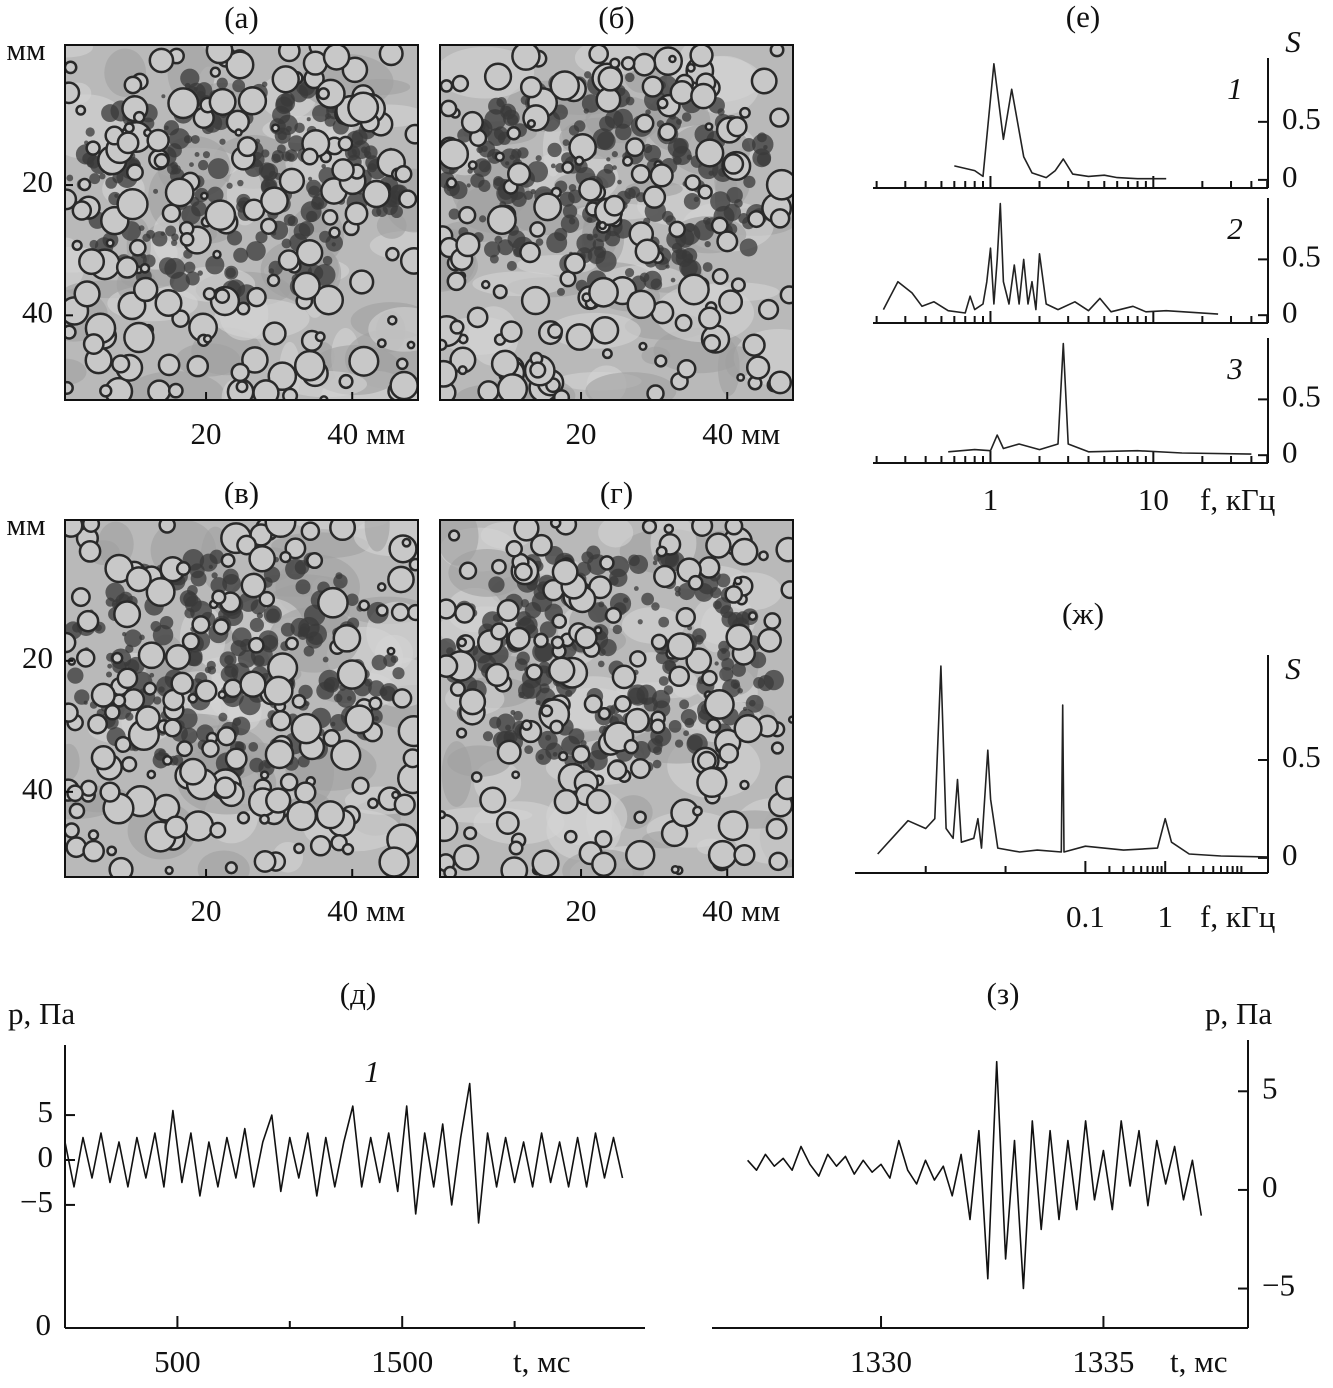 This screenshot has height=1388, width=1333. I want to click on photo, so click(241, 222).